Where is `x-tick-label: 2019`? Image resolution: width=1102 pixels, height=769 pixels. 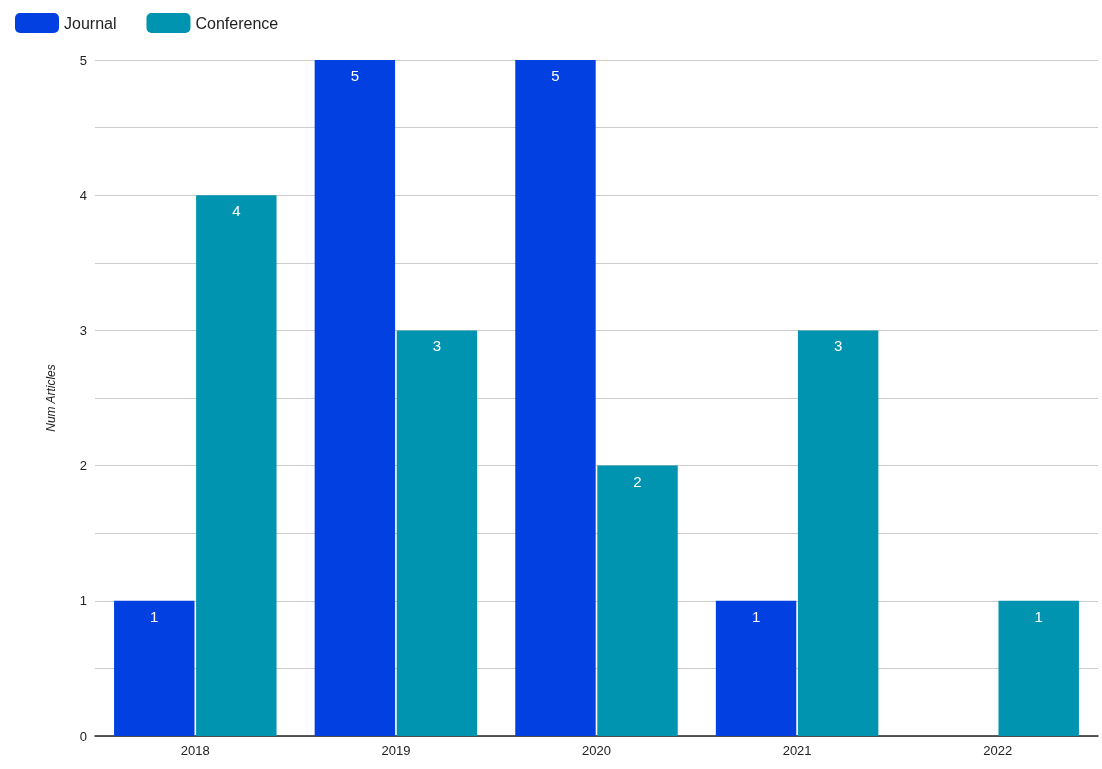 x-tick-label: 2019 is located at coordinates (396, 750).